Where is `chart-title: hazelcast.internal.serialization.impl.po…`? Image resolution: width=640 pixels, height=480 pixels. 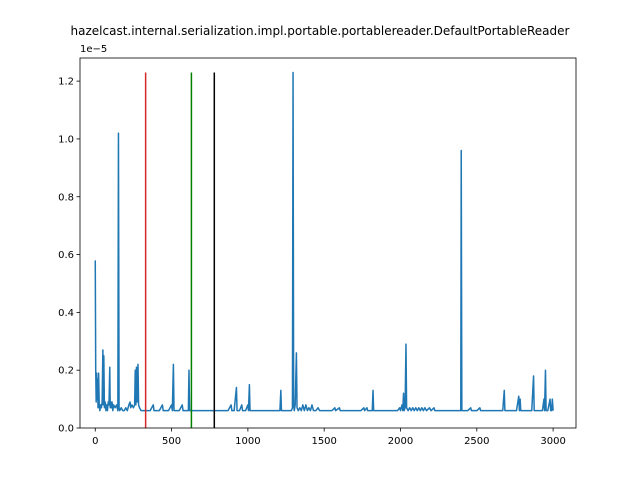
chart-title: hazelcast.internal.serialization.impl.po… is located at coordinates (320, 31).